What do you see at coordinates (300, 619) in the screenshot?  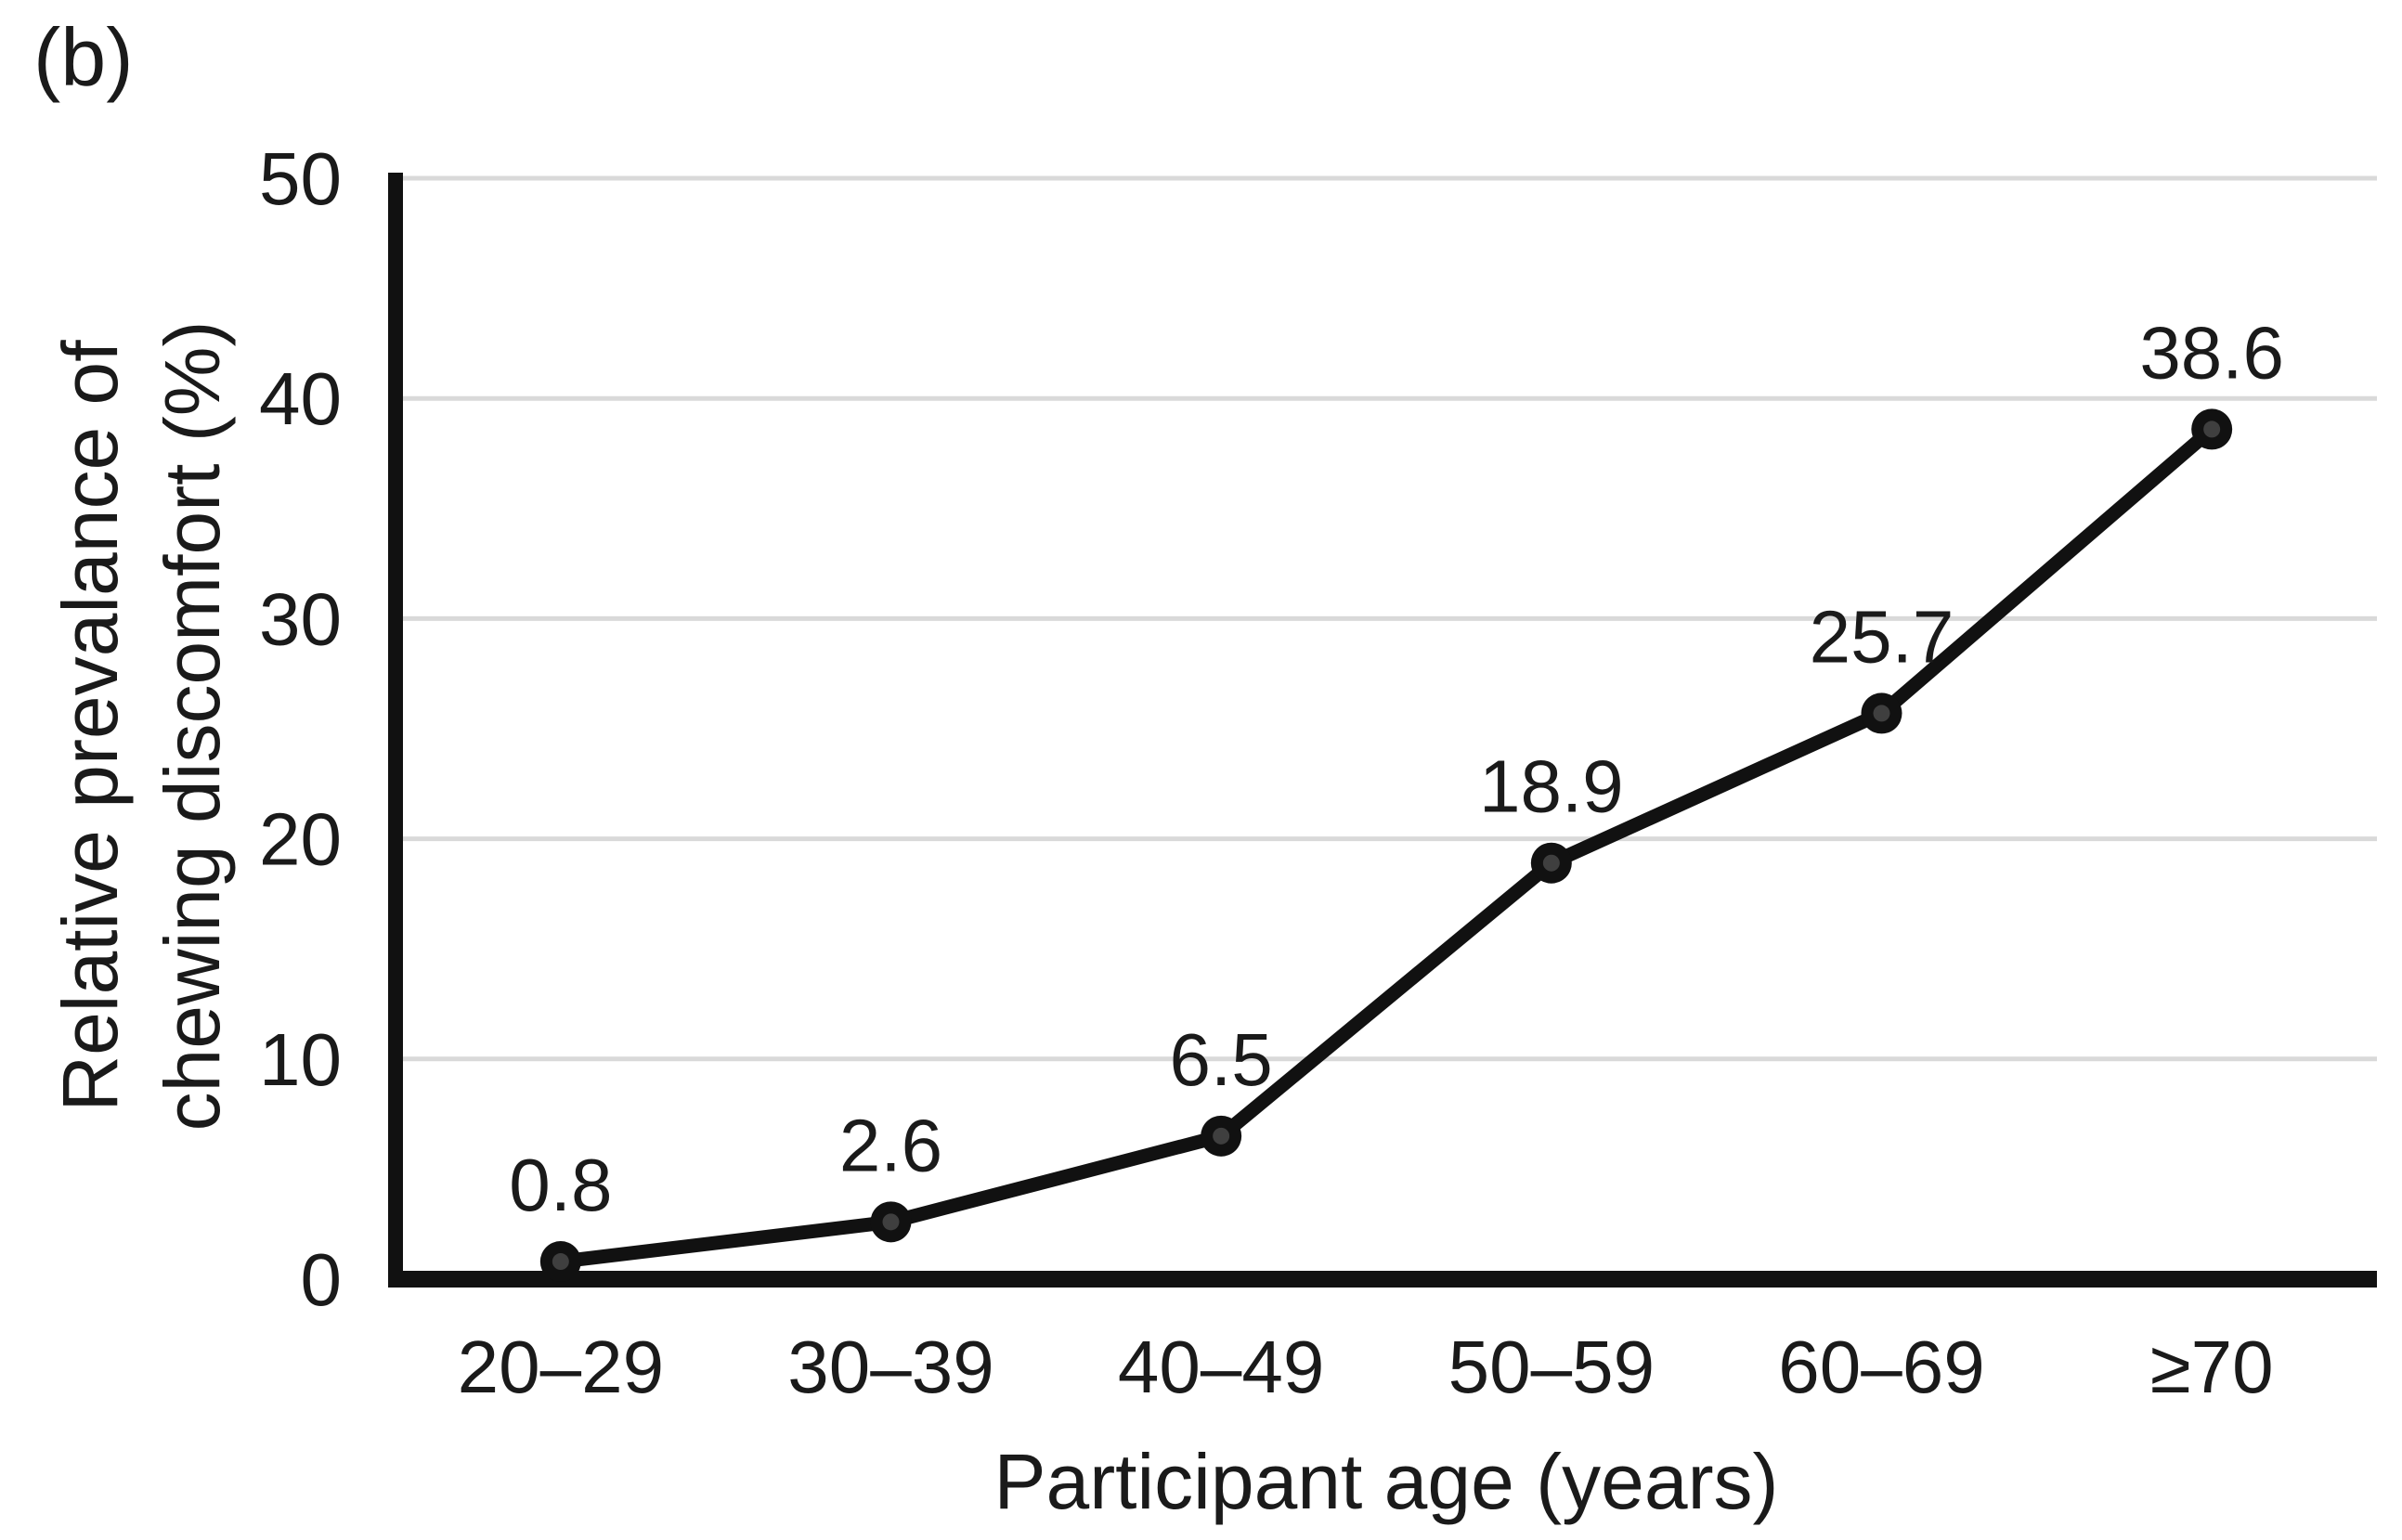 I see `y-tick-label: 30` at bounding box center [300, 619].